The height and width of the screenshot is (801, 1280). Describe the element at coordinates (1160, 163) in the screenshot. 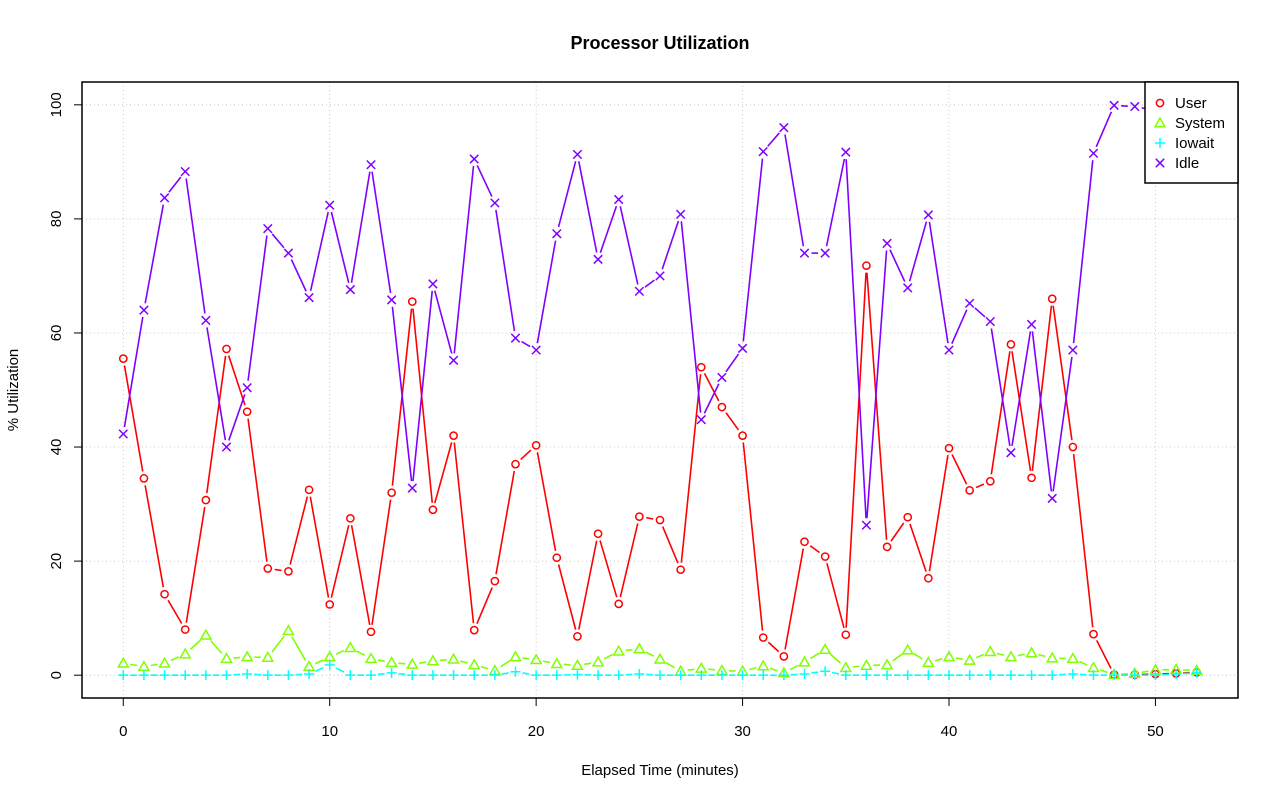

I see `legend-idle-marker` at that location.